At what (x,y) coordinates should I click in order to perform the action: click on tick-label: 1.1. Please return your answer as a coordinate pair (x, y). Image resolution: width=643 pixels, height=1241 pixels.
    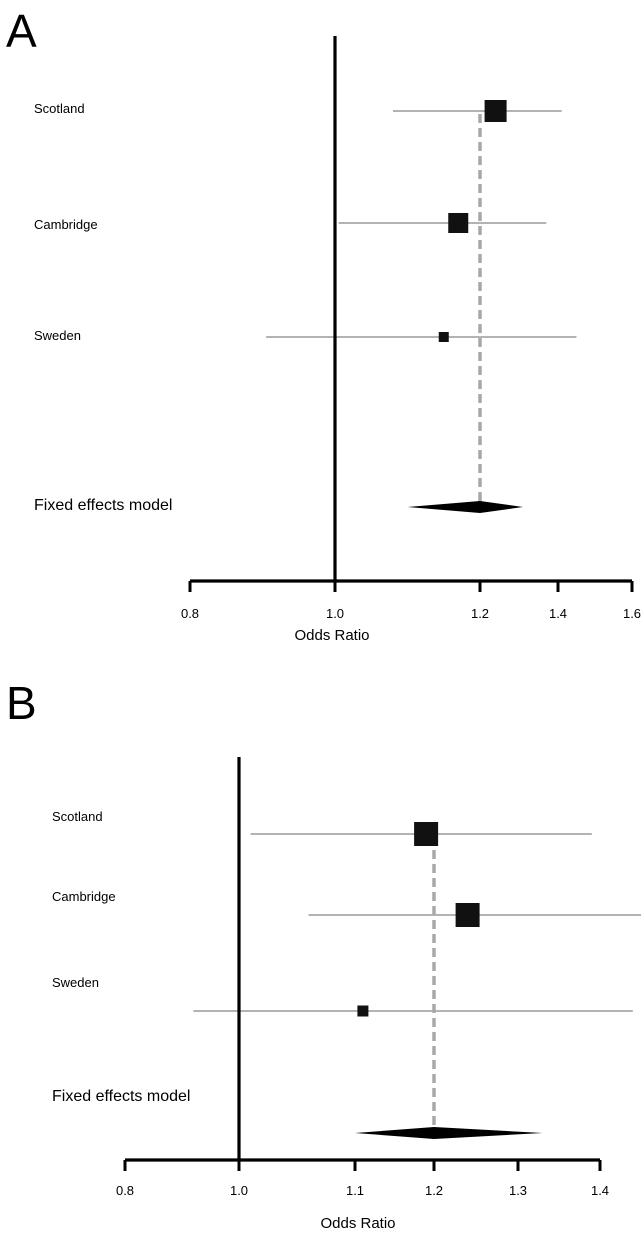
    Looking at the image, I should click on (355, 1190).